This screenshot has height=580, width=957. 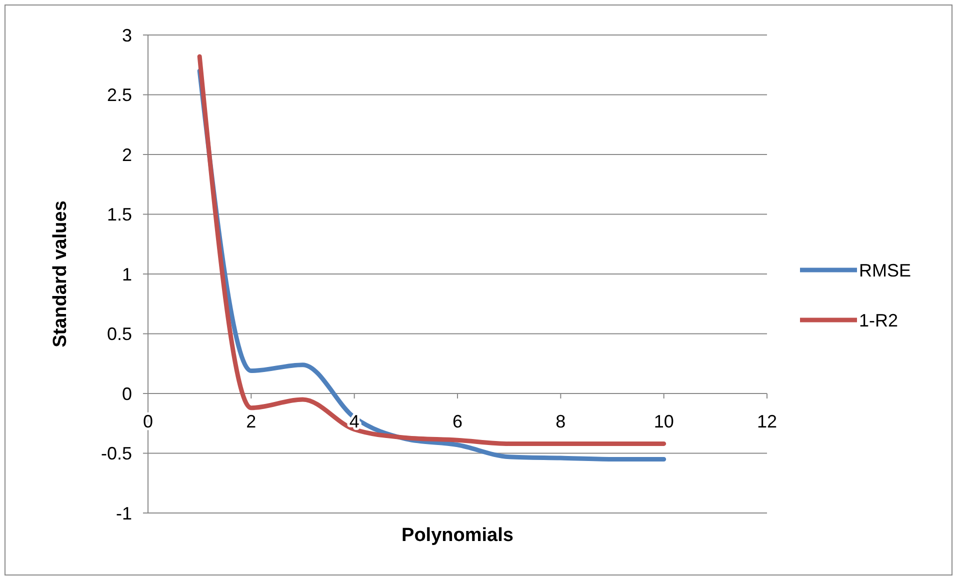 I want to click on x-tick-label: 8, so click(x=561, y=422).